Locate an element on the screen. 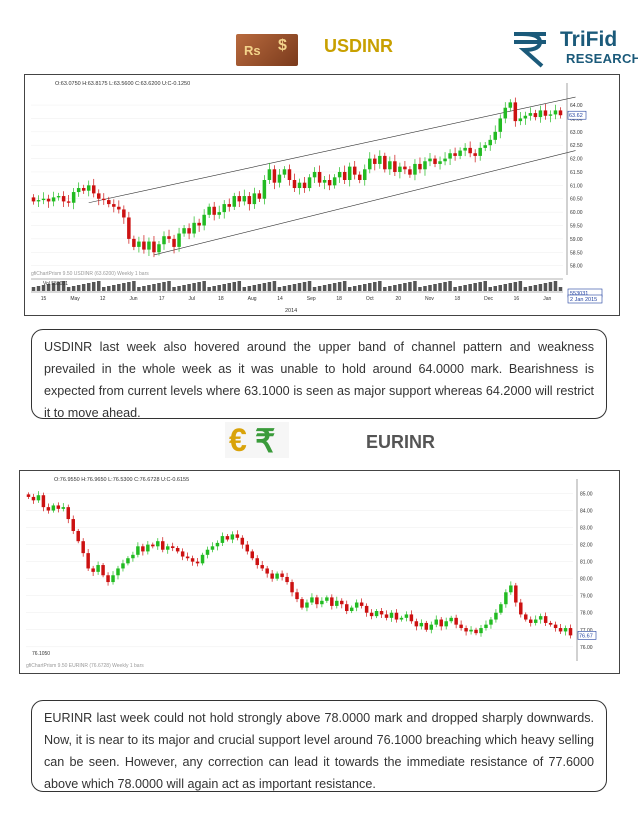 The height and width of the screenshot is (826, 638). x-tick-label: Sep is located at coordinates (311, 299).